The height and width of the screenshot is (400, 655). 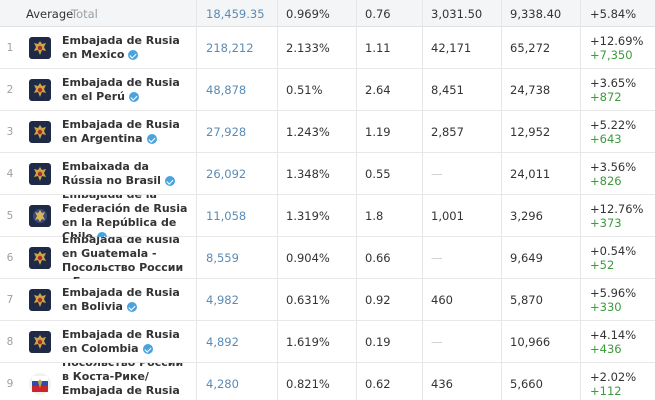 I want to click on channel-name: Embajada de Rusia en Mexico, so click(x=126, y=48).